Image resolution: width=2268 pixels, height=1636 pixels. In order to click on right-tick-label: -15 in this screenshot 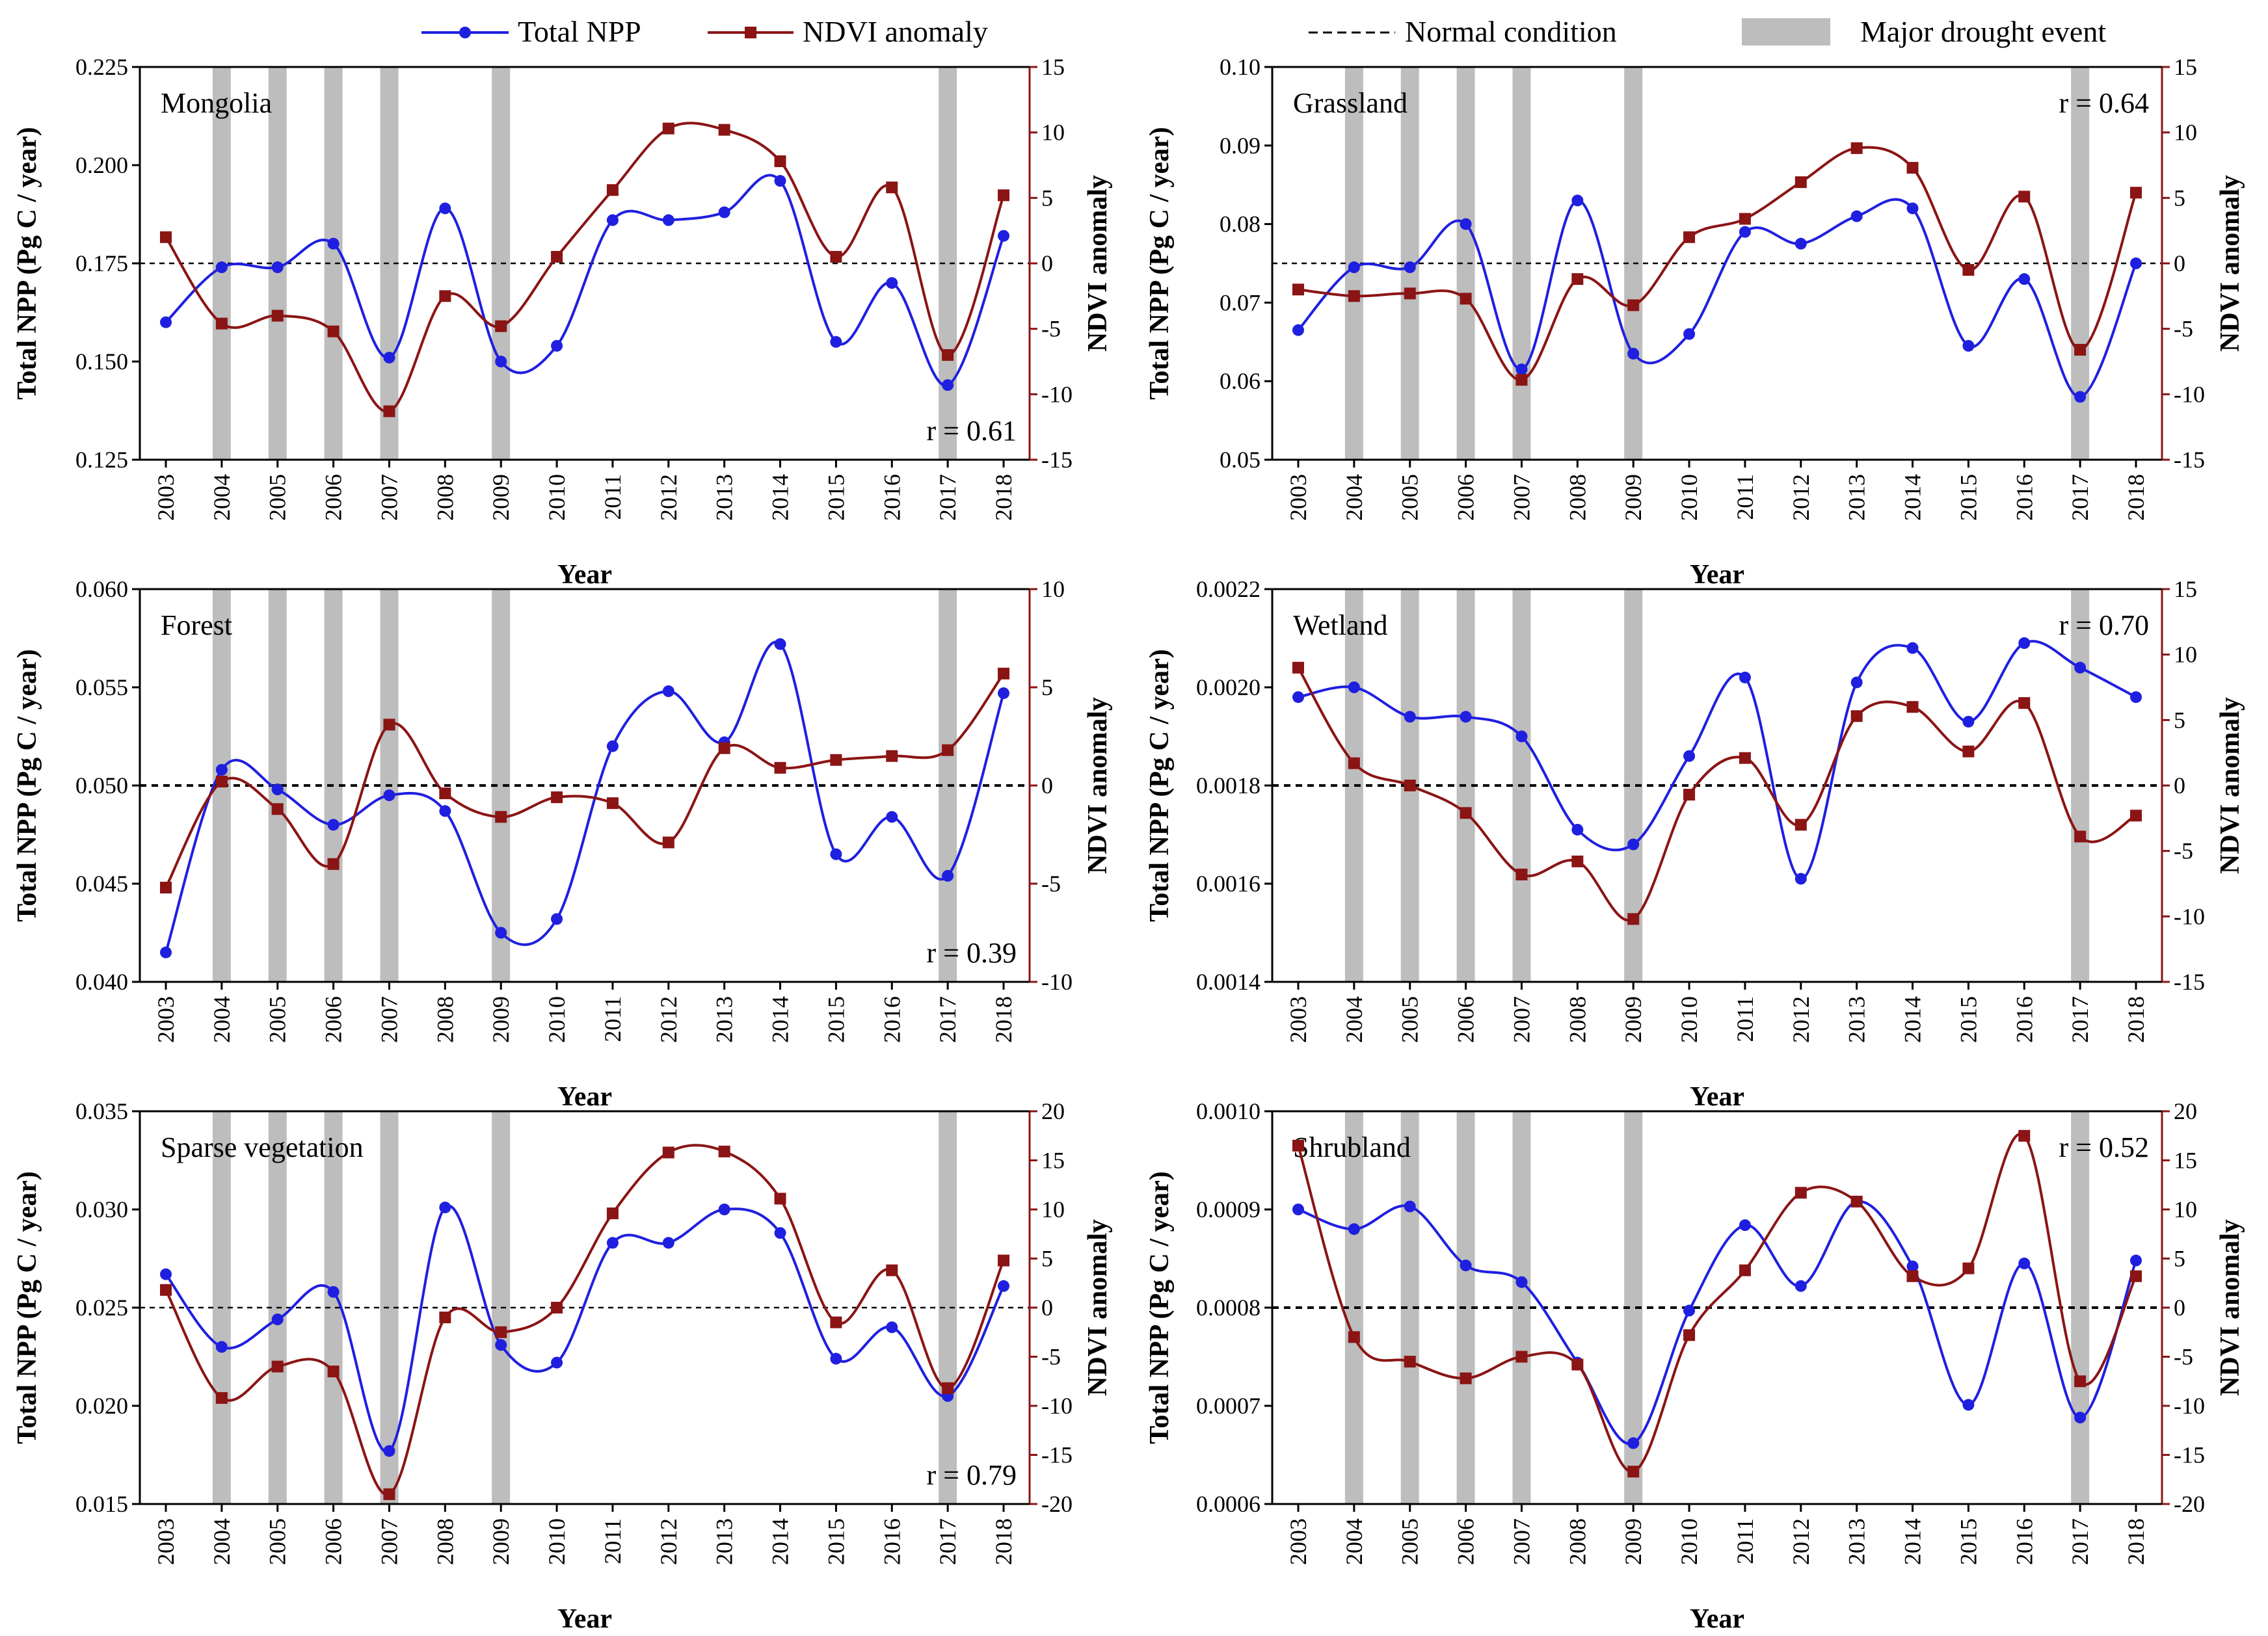, I will do `click(2189, 460)`.